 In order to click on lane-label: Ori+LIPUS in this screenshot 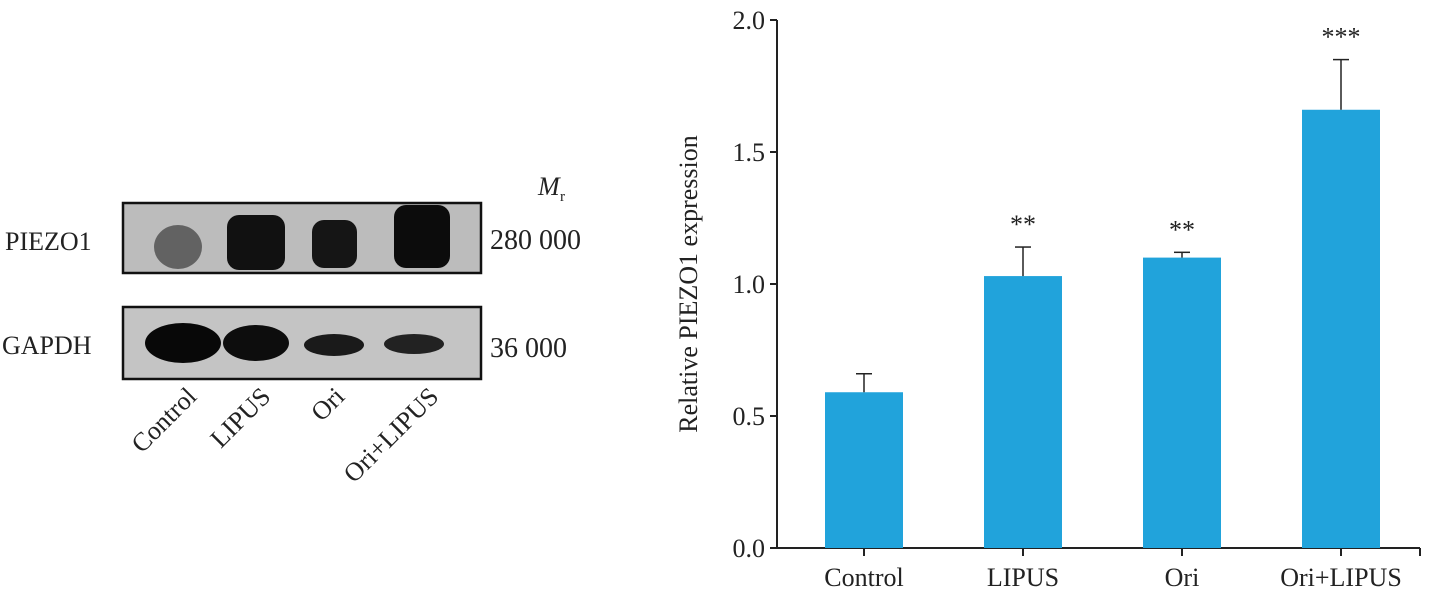, I will do `click(391, 435)`.